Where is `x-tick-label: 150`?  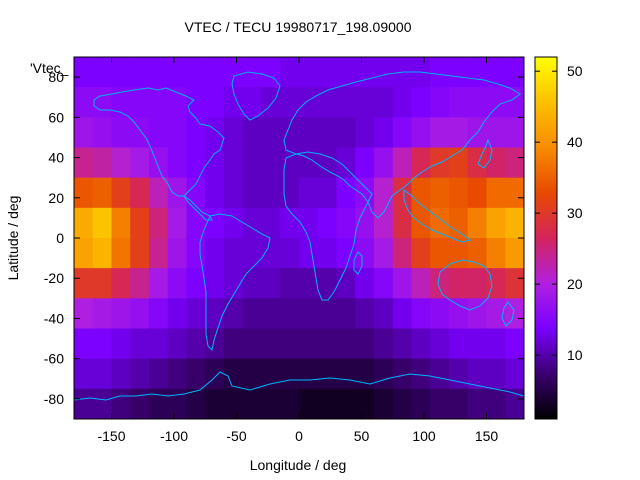 x-tick-label: 150 is located at coordinates (487, 436).